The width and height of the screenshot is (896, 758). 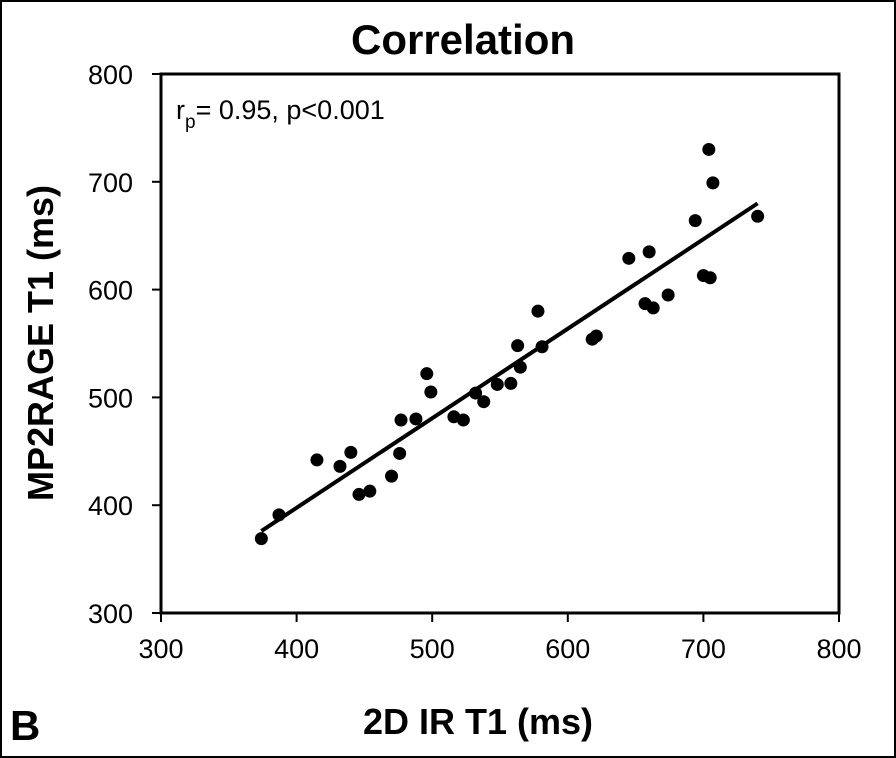 What do you see at coordinates (478, 721) in the screenshot?
I see `x-axis-label: 2D IR T1 (ms)` at bounding box center [478, 721].